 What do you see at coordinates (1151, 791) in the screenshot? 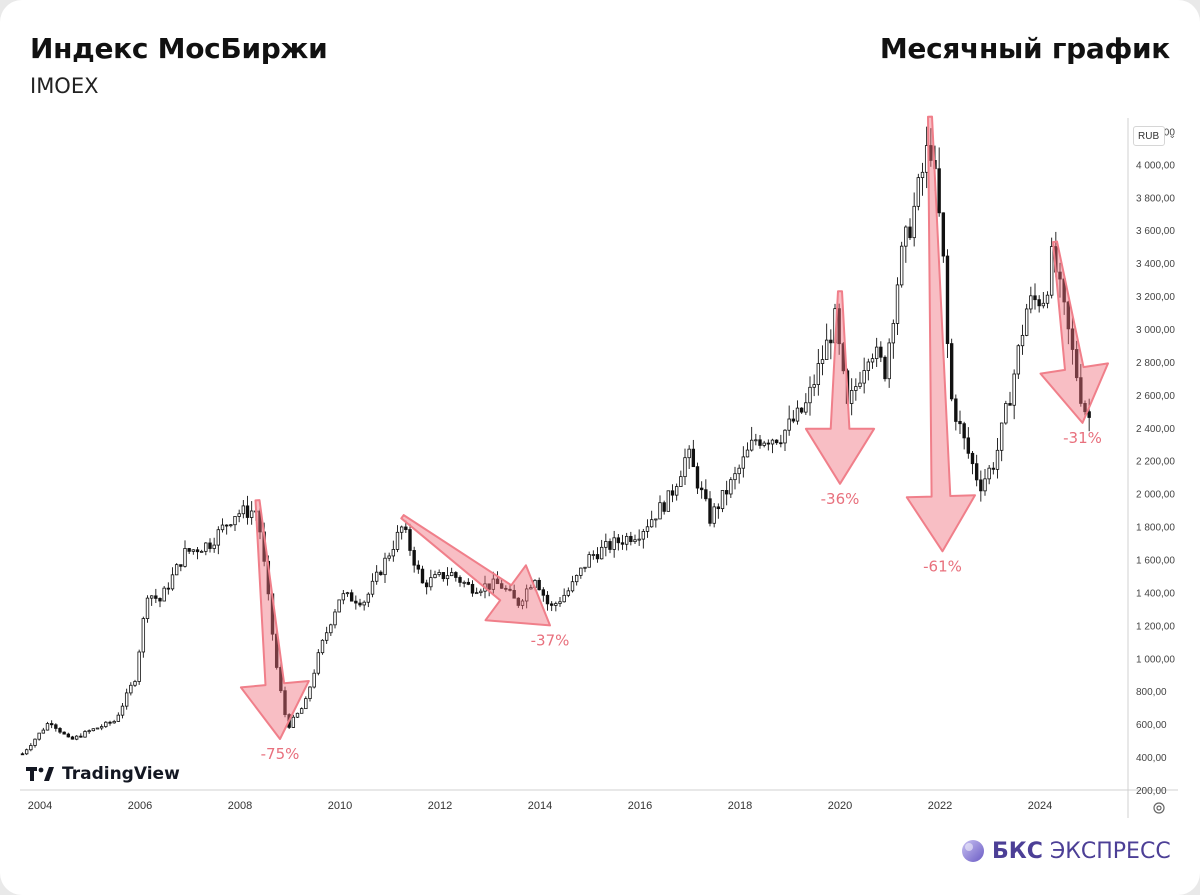
I see `y-tick-label: 200,00` at bounding box center [1151, 791].